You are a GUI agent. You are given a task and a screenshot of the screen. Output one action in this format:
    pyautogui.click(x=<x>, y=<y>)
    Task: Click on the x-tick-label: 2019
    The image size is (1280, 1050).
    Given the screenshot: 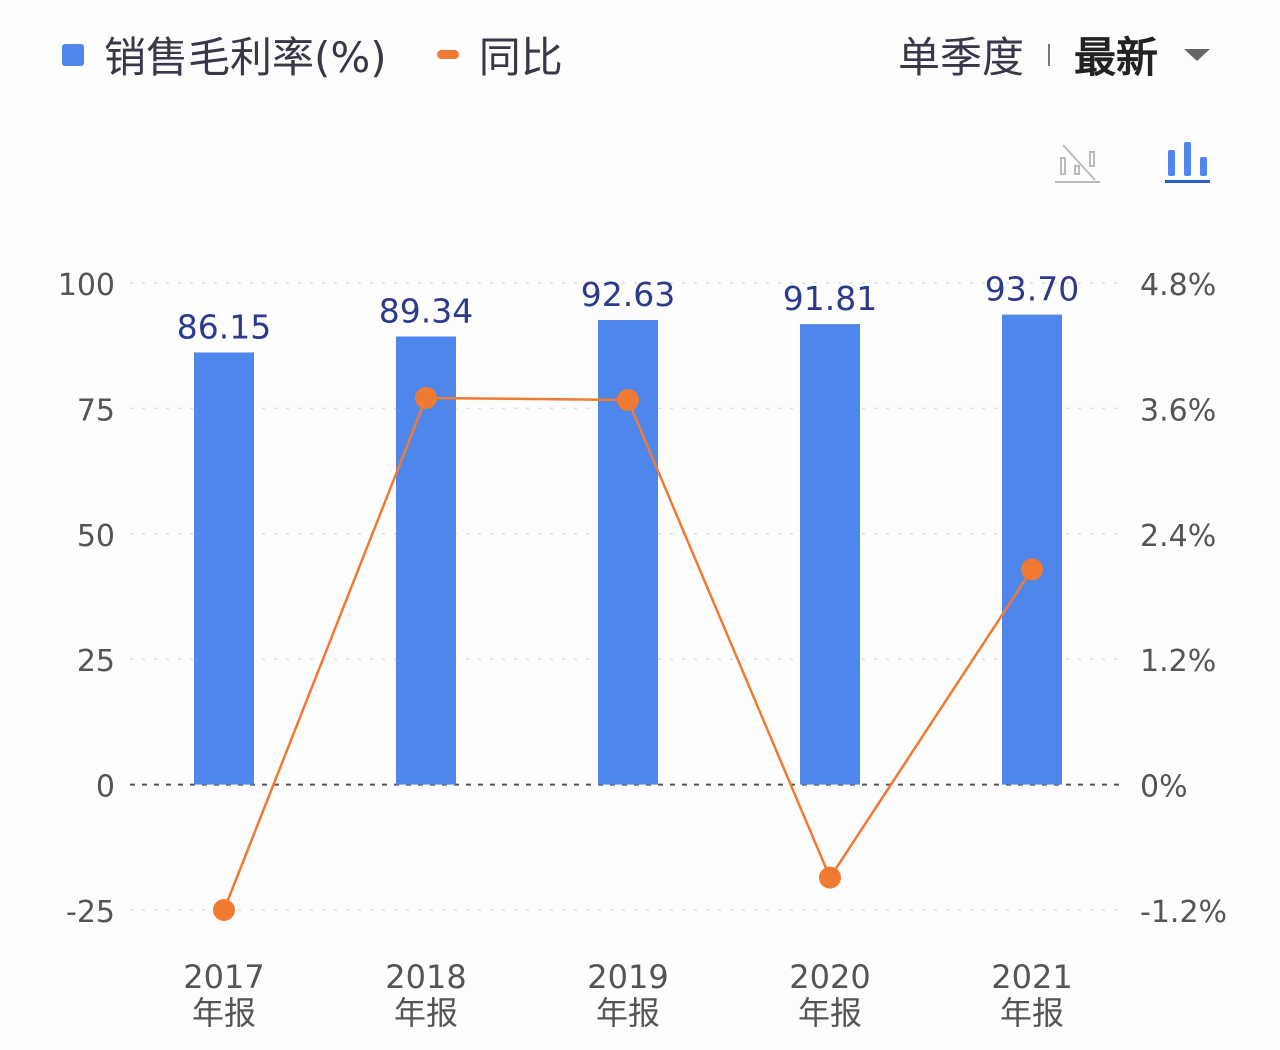 What is the action you would take?
    pyautogui.click(x=627, y=977)
    